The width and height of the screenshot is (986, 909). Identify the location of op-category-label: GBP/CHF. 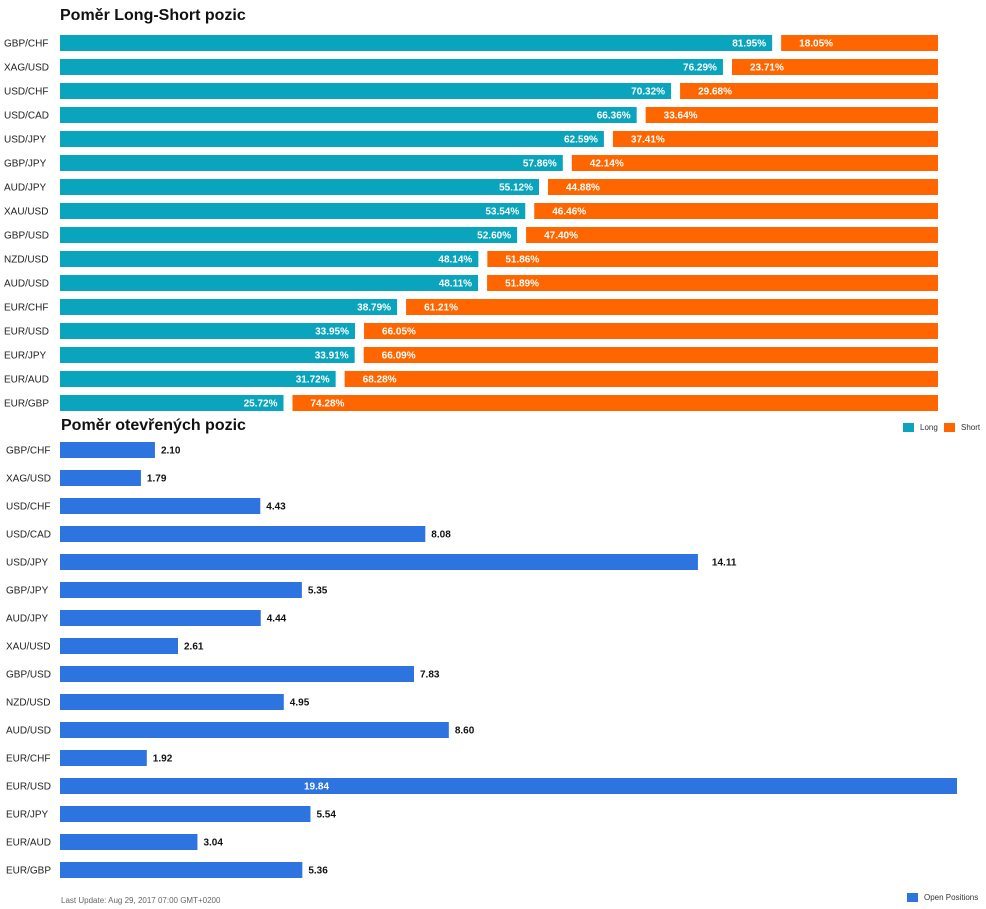
(28, 451).